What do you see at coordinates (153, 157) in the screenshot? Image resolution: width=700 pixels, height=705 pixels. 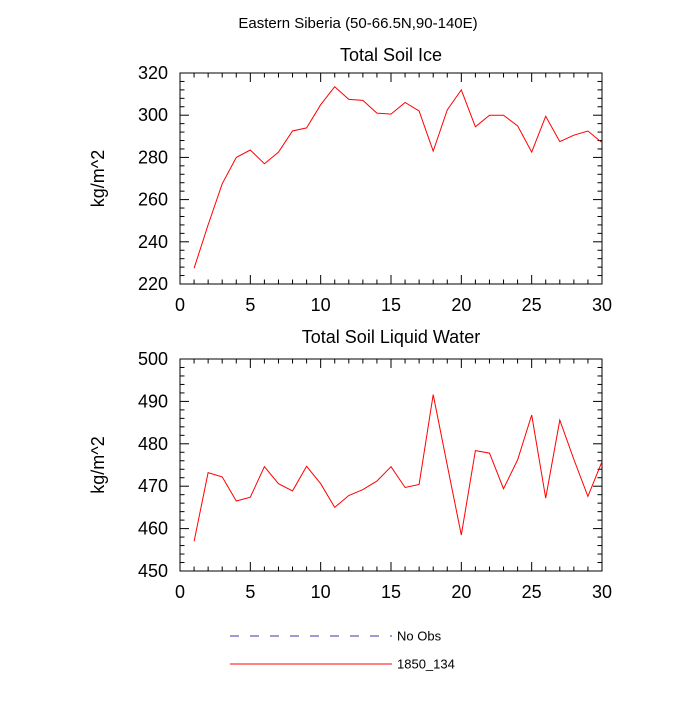 I see `y-tick-label: 280` at bounding box center [153, 157].